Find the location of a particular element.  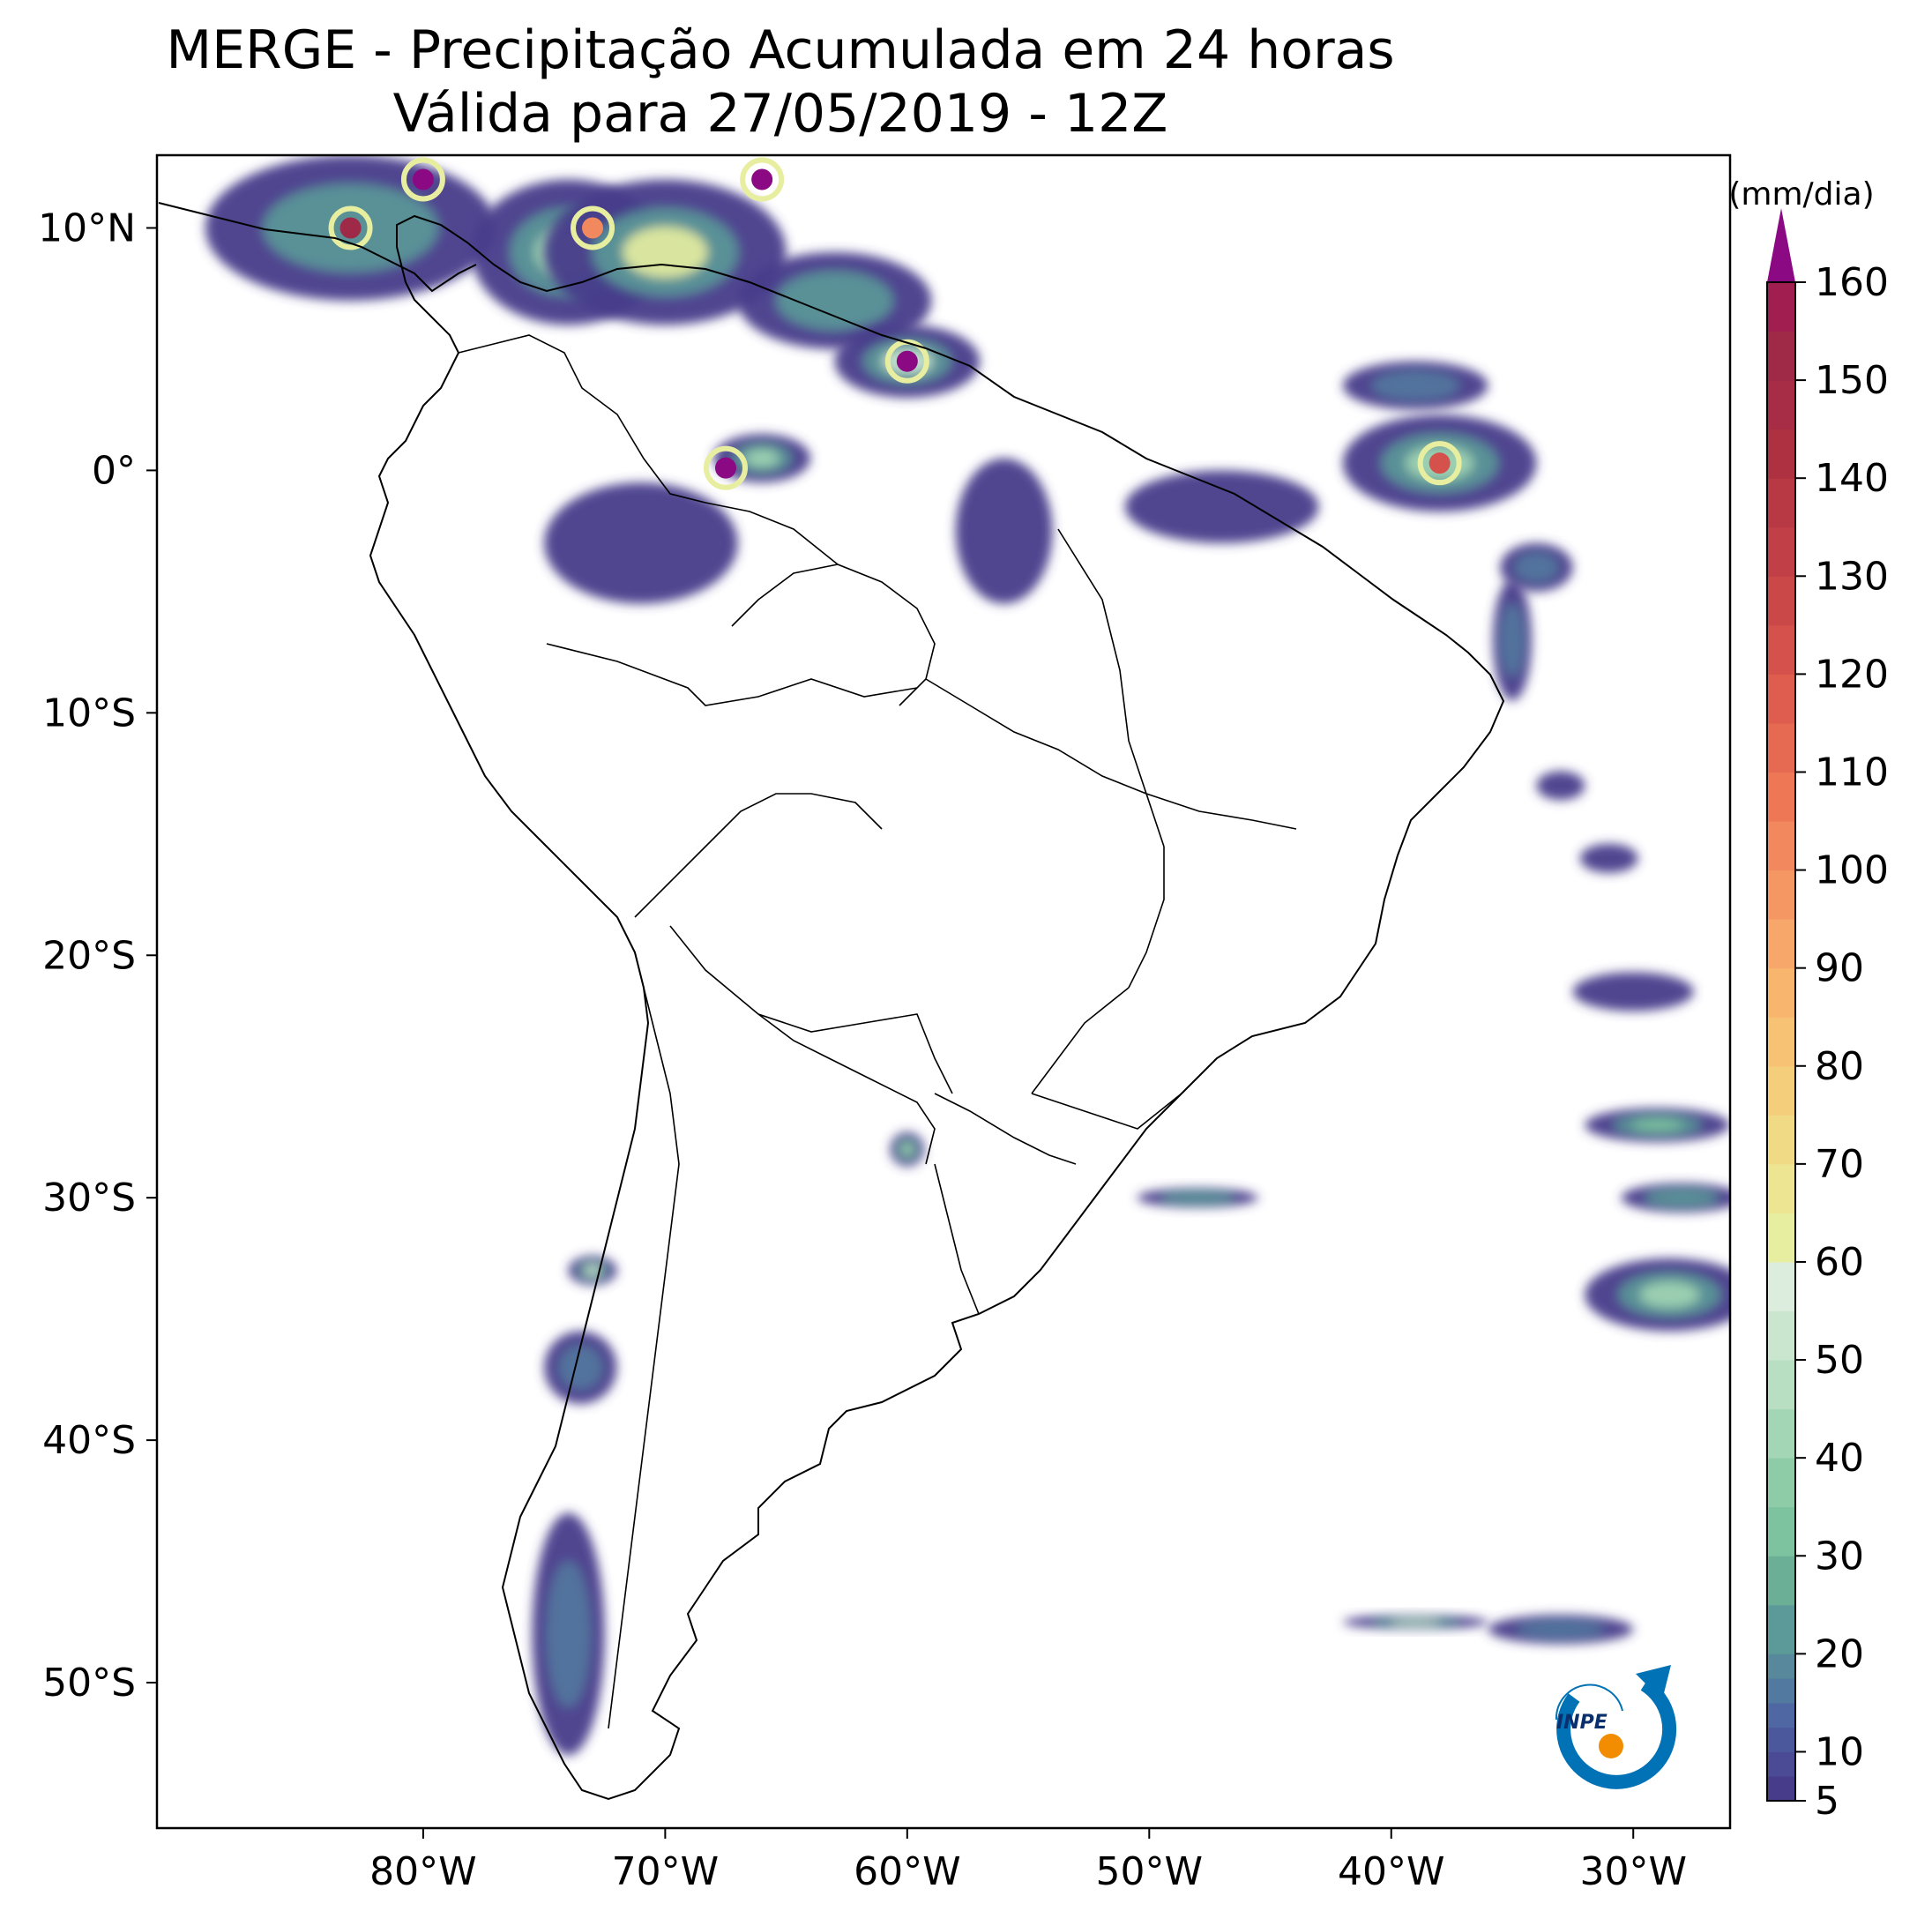

lat-tick-label: 50°S is located at coordinates (89, 1684).